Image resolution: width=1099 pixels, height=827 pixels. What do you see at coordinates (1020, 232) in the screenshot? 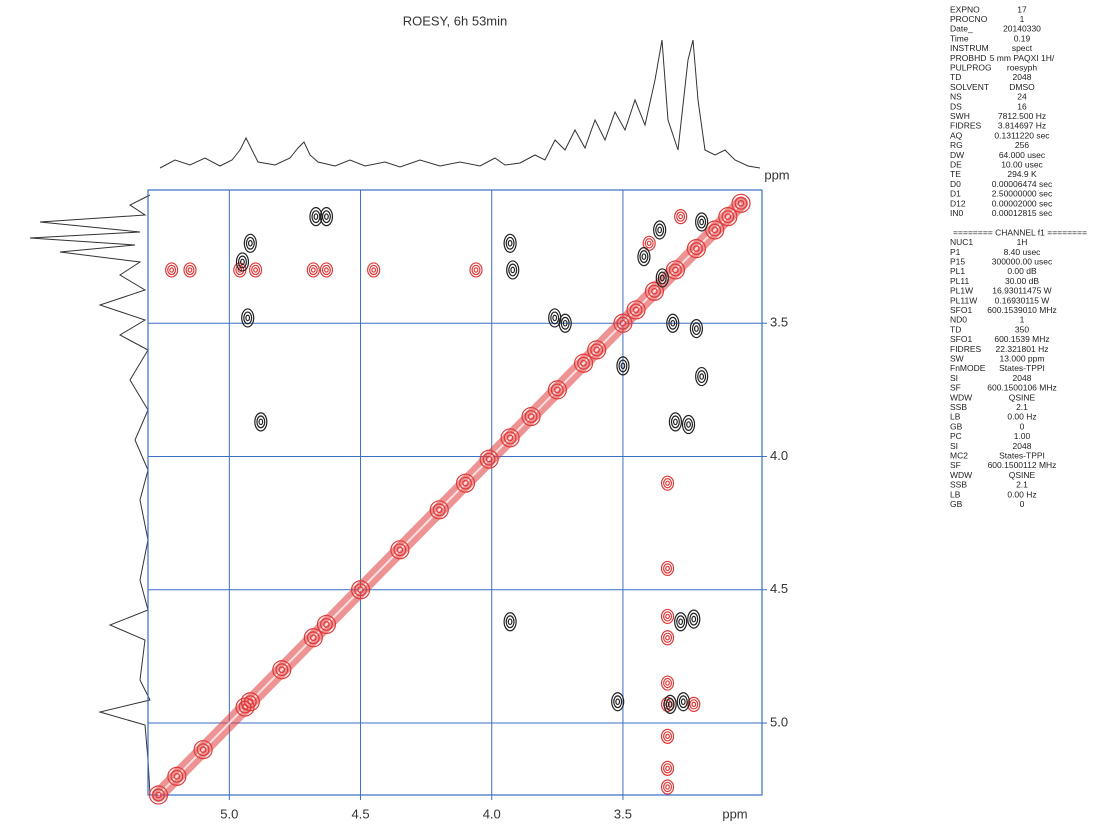
I see `channel-header: ======== CHANNEL f1 ========` at bounding box center [1020, 232].